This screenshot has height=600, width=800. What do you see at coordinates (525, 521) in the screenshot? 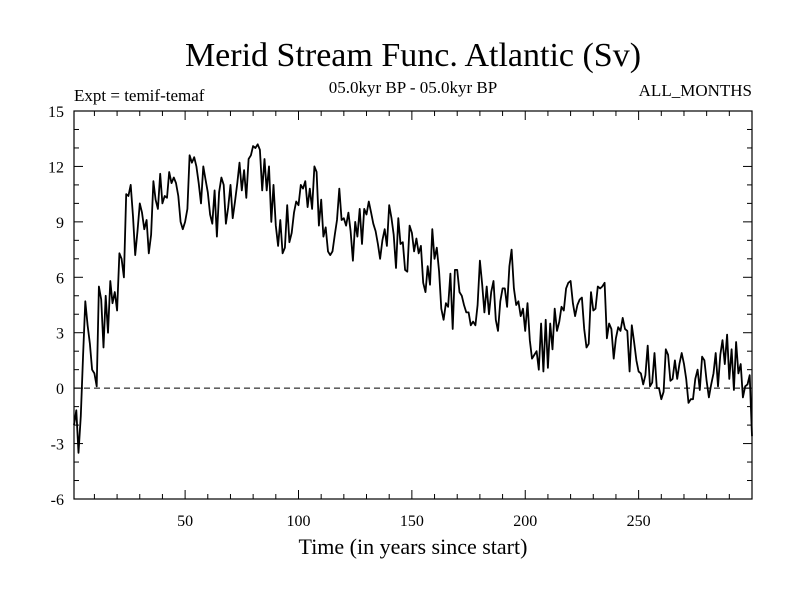
I see `x-tick-label: 200` at bounding box center [525, 521].